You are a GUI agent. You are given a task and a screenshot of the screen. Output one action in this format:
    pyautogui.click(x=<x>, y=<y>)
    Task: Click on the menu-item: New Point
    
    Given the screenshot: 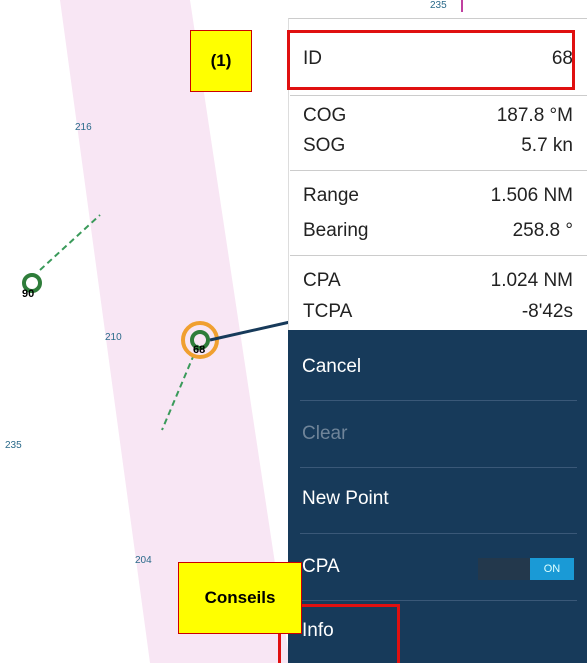 What is the action you would take?
    pyautogui.click(x=345, y=498)
    